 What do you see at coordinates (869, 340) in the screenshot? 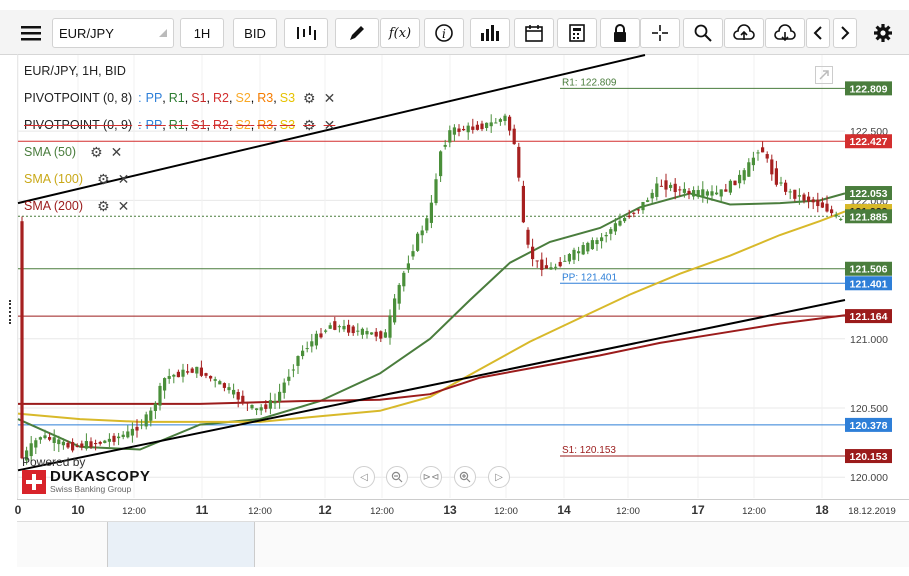
I see `y-tick-label: 121.000` at bounding box center [869, 340].